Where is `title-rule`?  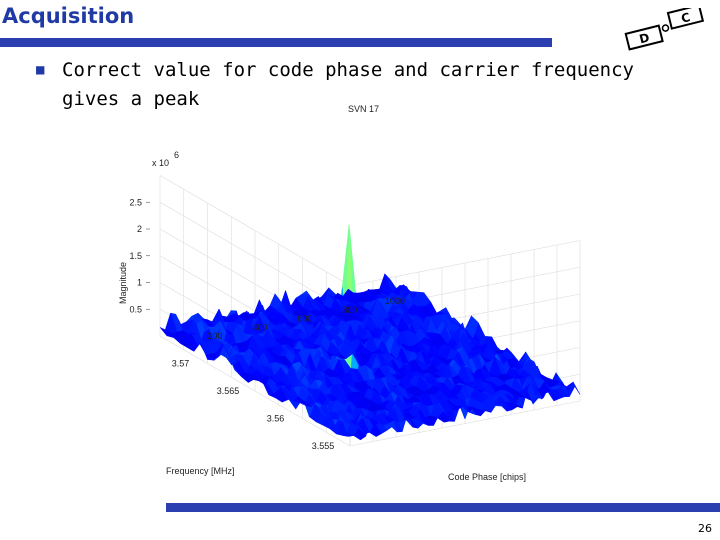
title-rule is located at coordinates (276, 42).